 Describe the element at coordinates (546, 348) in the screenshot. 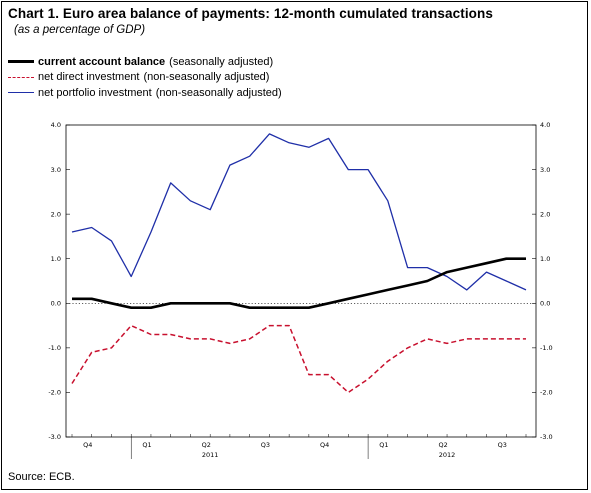

I see `y-tick-label-right: -1.0` at that location.